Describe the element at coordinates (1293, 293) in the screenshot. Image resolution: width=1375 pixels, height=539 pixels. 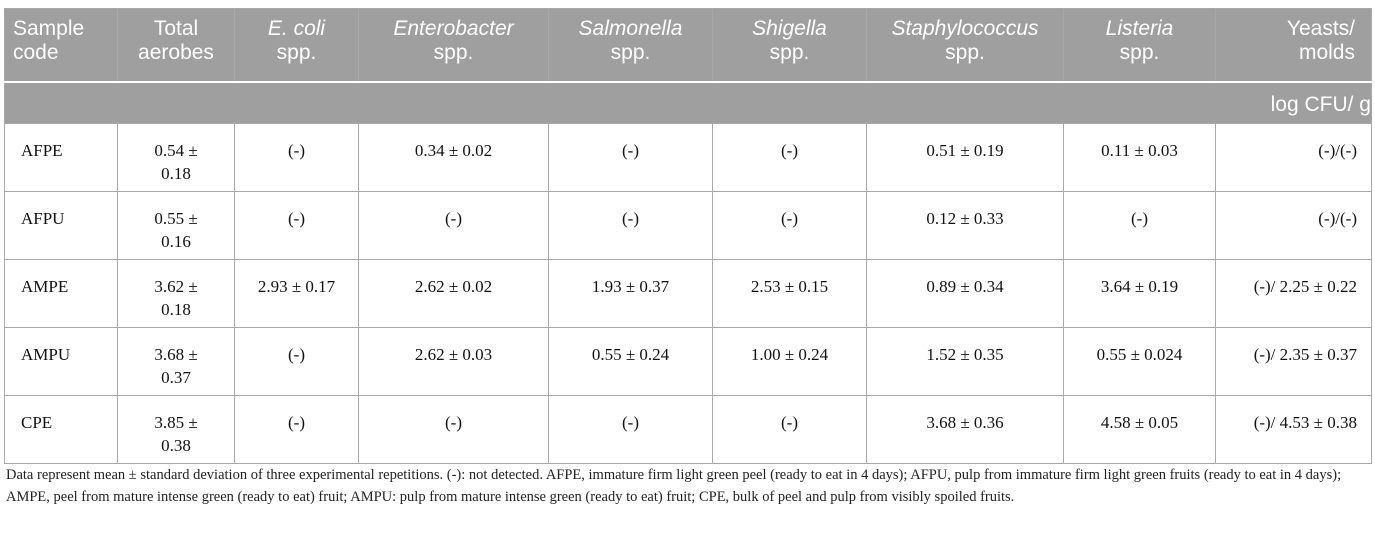
I see `value-cell: (-)/ 2.25 ± 0.22` at that location.